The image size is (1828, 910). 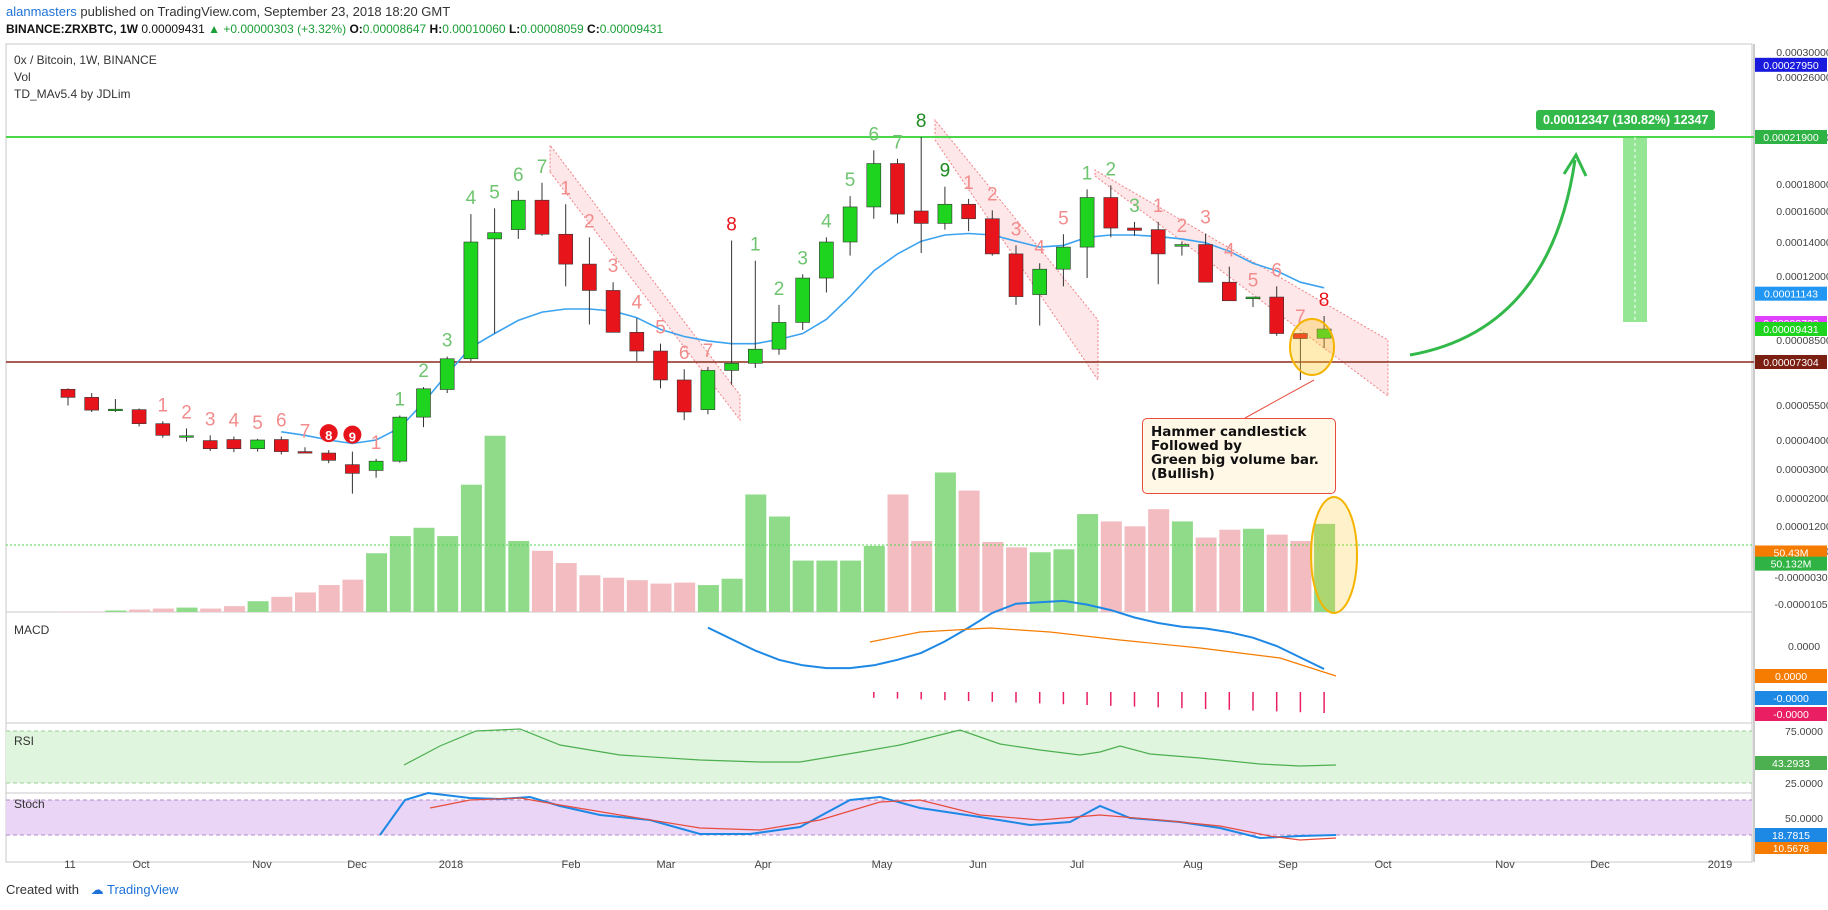 I want to click on price-tick-label: -0.00001050, so click(x=1801, y=605).